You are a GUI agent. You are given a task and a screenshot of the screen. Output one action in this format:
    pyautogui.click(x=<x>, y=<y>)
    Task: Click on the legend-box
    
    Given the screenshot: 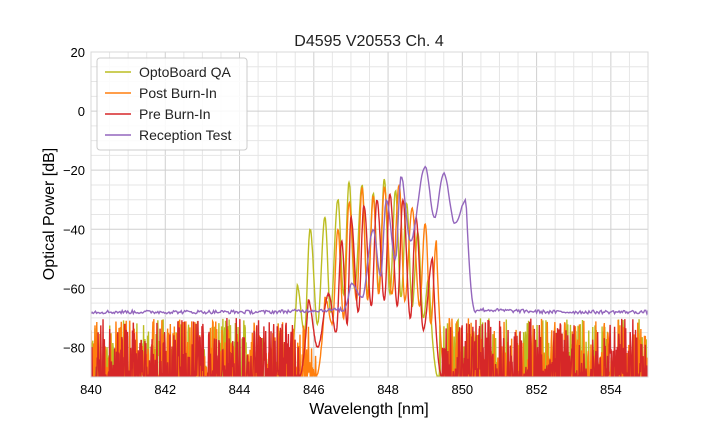 What is the action you would take?
    pyautogui.click(x=172, y=104)
    